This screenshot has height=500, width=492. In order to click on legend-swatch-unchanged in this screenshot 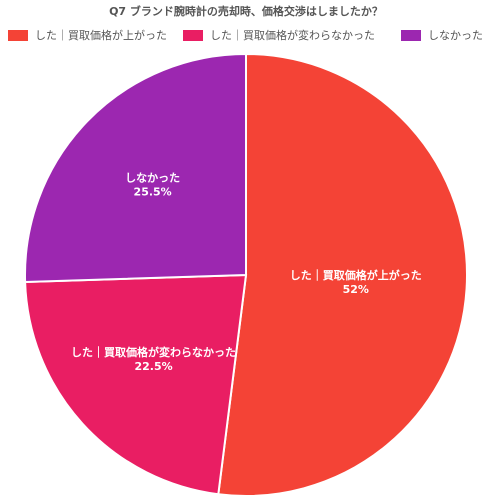, I will do `click(193, 35)`.